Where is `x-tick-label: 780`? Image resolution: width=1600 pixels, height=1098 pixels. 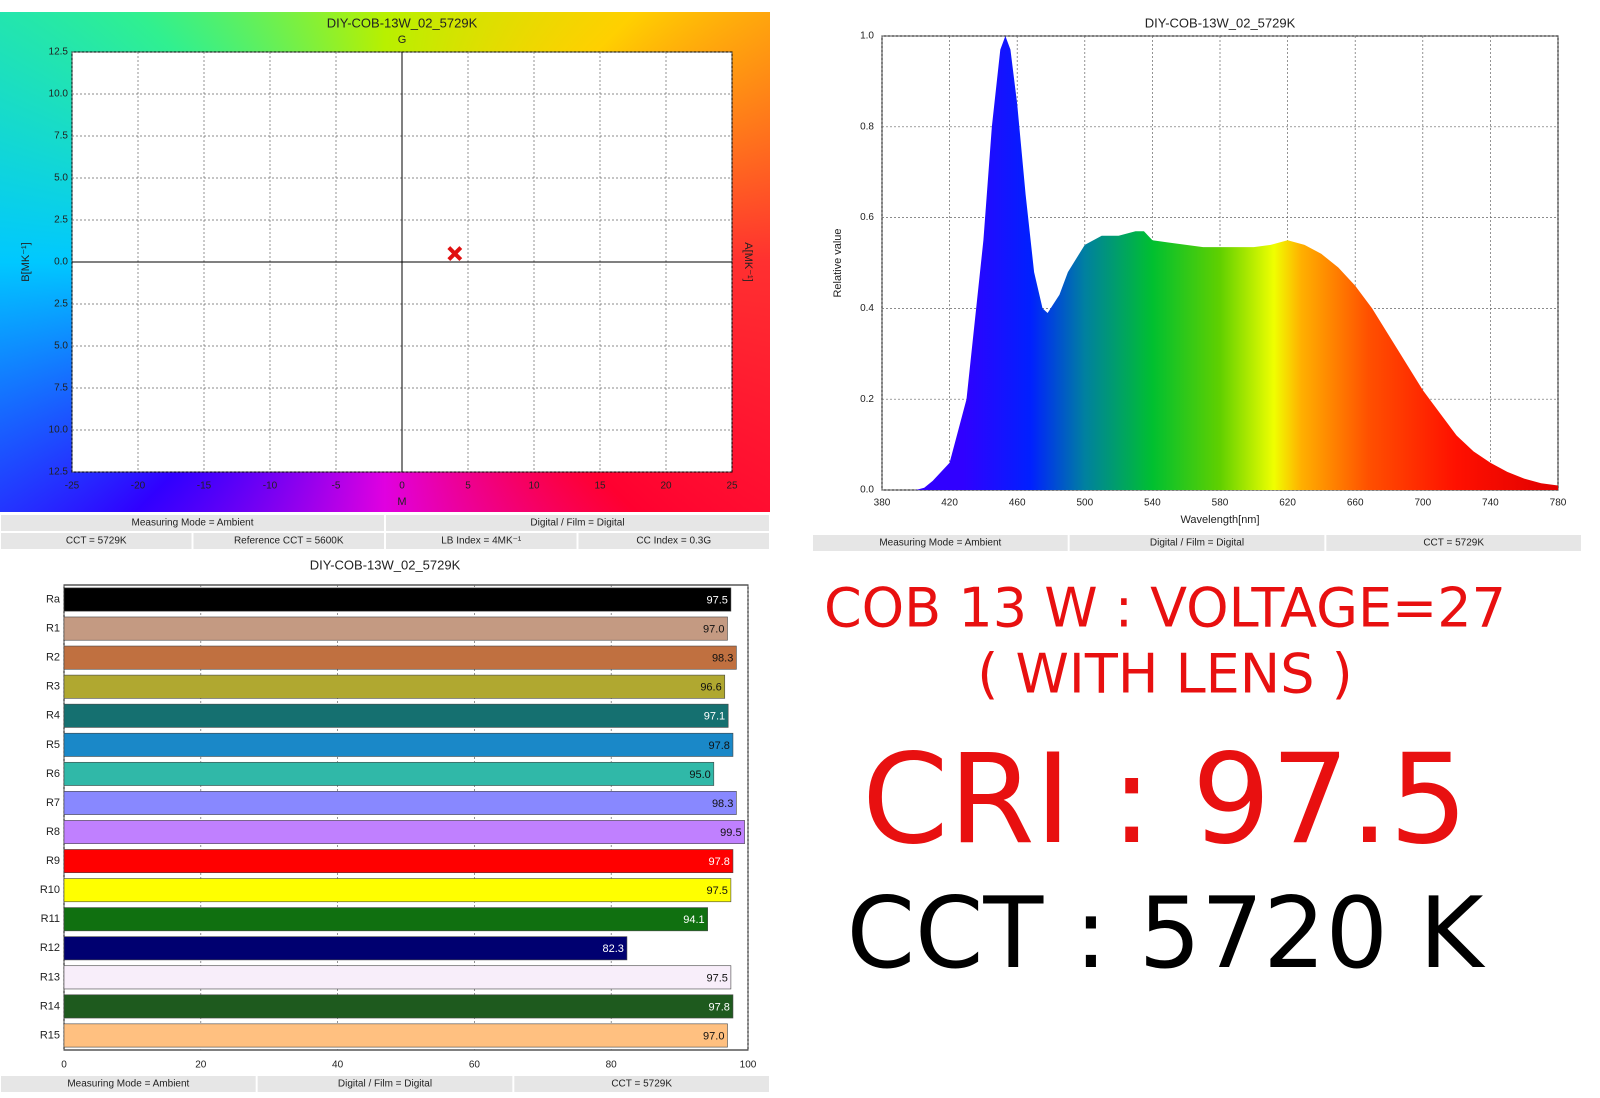
x-tick-label: 780 is located at coordinates (1558, 503).